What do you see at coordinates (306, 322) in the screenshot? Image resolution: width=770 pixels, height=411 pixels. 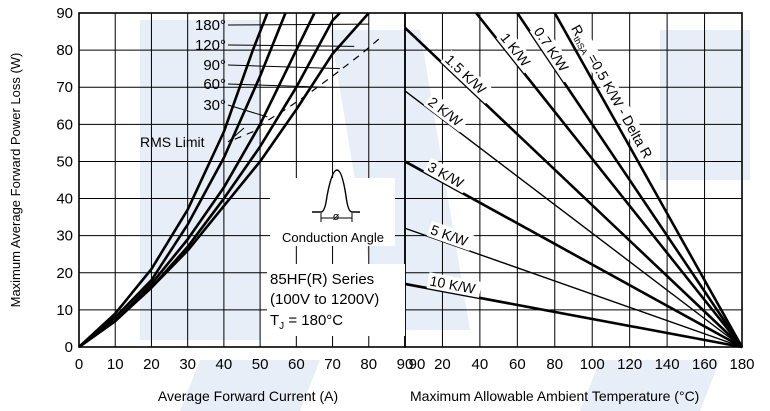 I see `note-junction-temp: TJ = 180°C` at bounding box center [306, 322].